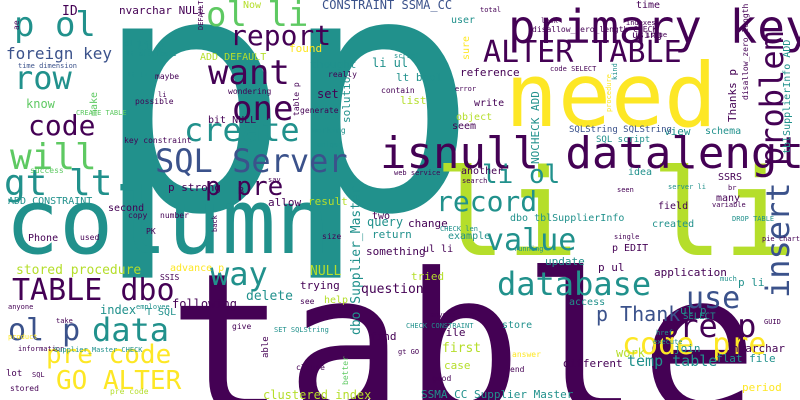  I want to click on word: reference, so click(490, 72).